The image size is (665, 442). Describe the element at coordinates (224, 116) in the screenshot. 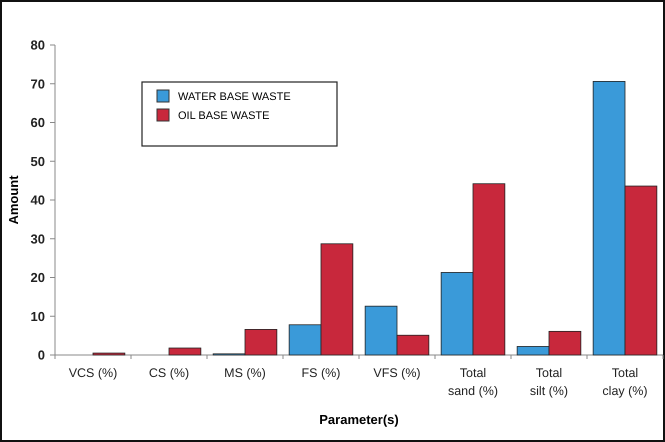

I see `legend-label: OIL BASE WASTE` at that location.